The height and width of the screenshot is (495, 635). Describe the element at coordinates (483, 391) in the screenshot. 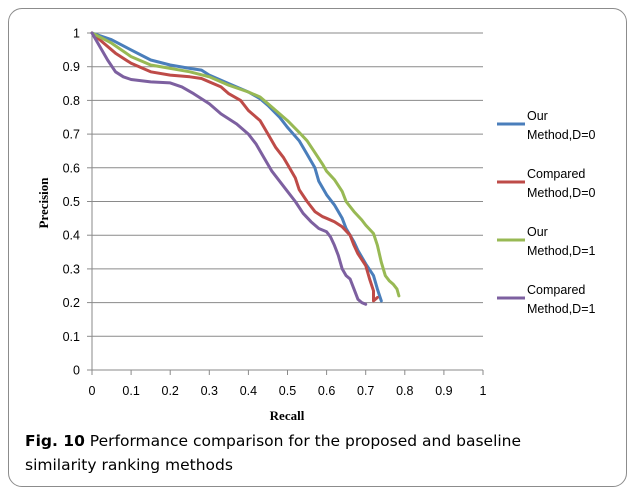

I see `x-tick-label: 1` at that location.